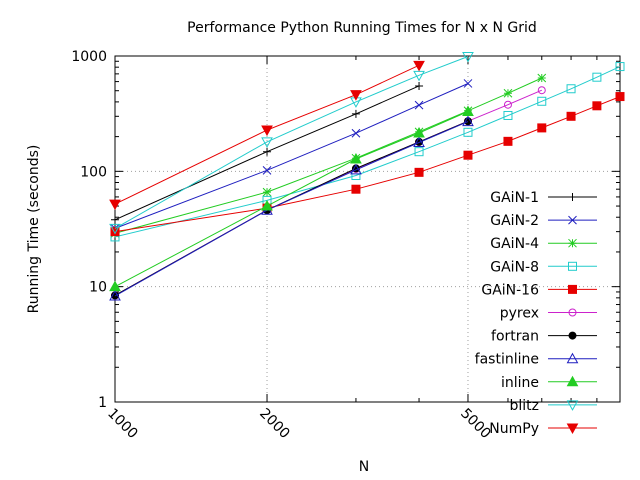 This screenshot has height=480, width=640. Describe the element at coordinates (274, 424) in the screenshot. I see `x-tick-label: 2000` at that location.